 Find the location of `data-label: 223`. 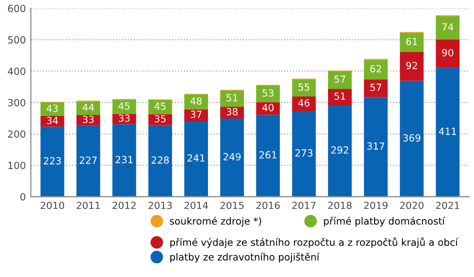

data-label: 223 is located at coordinates (52, 160).